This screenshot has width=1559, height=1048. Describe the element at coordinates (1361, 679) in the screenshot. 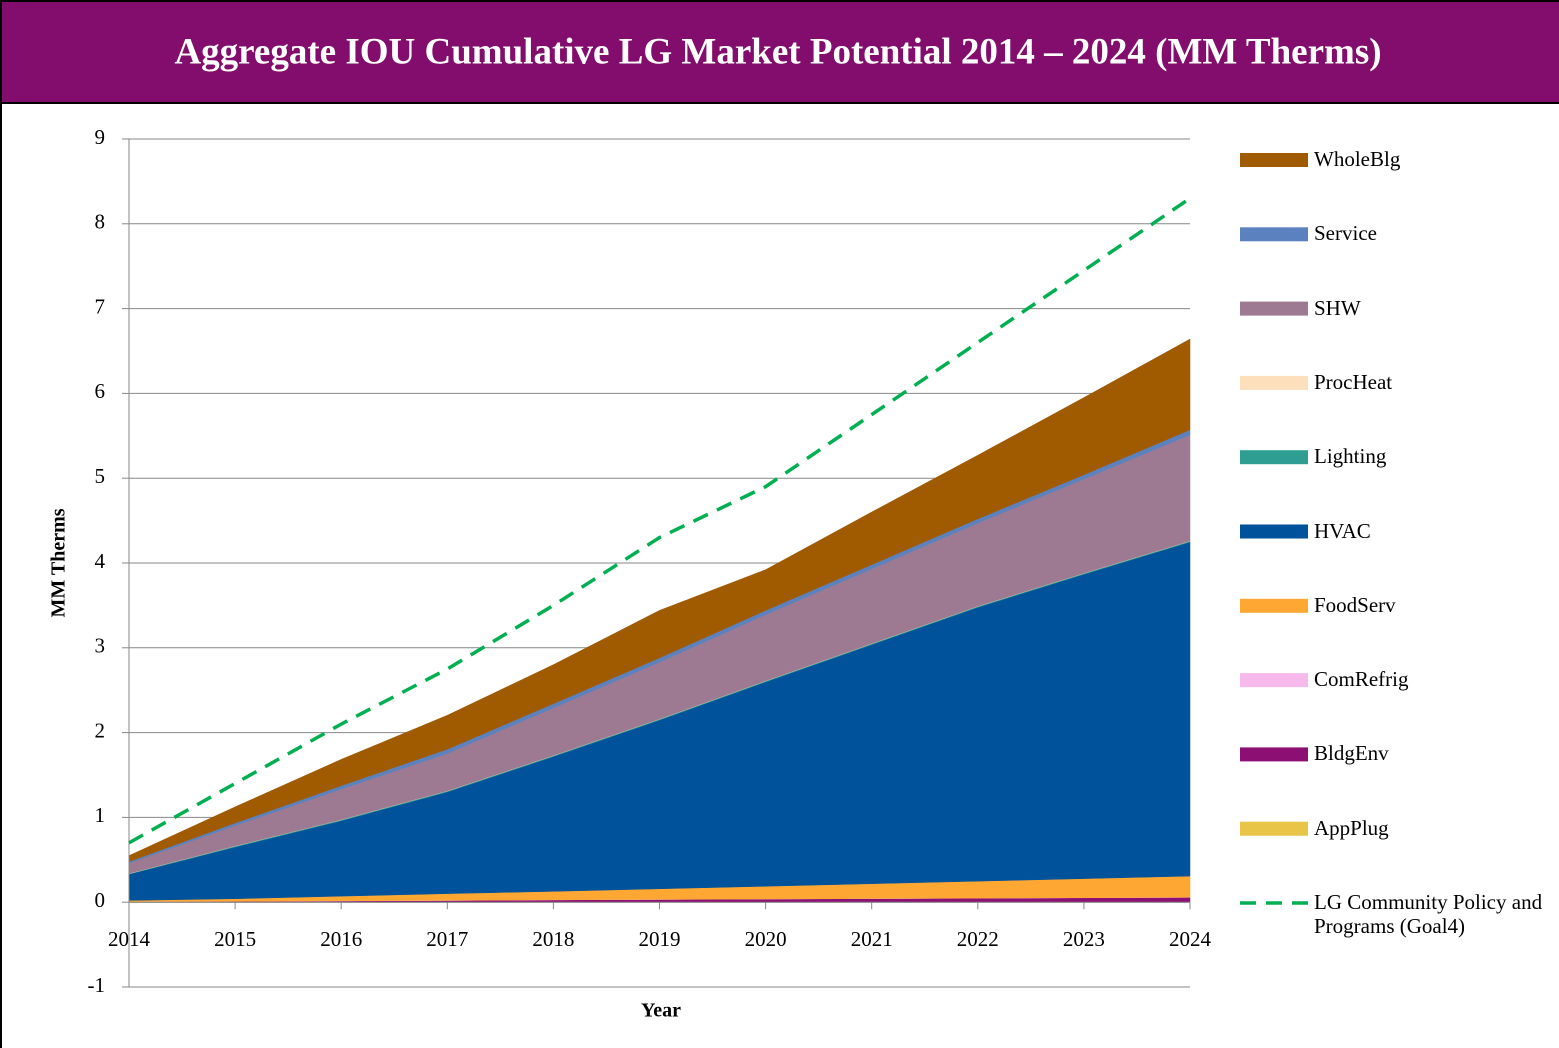

I see `legend-label: ComRefrig` at that location.